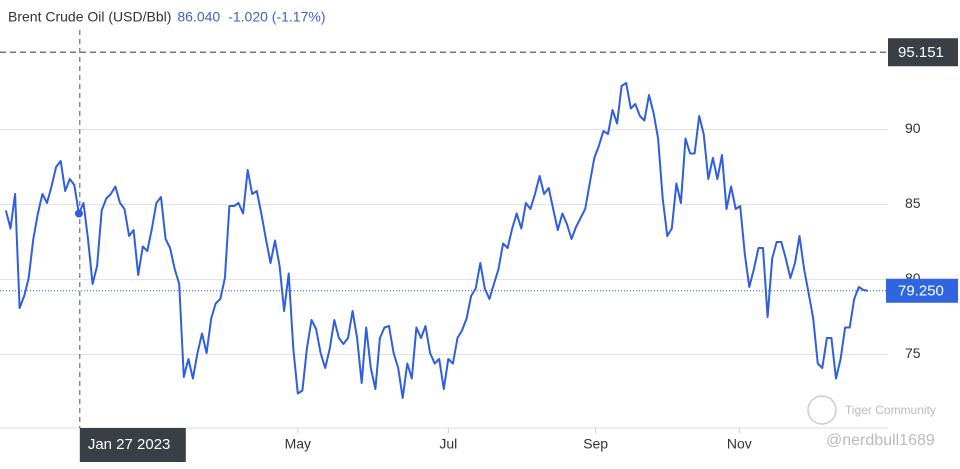 Image resolution: width=960 pixels, height=469 pixels. I want to click on crosshair-point, so click(78, 213).